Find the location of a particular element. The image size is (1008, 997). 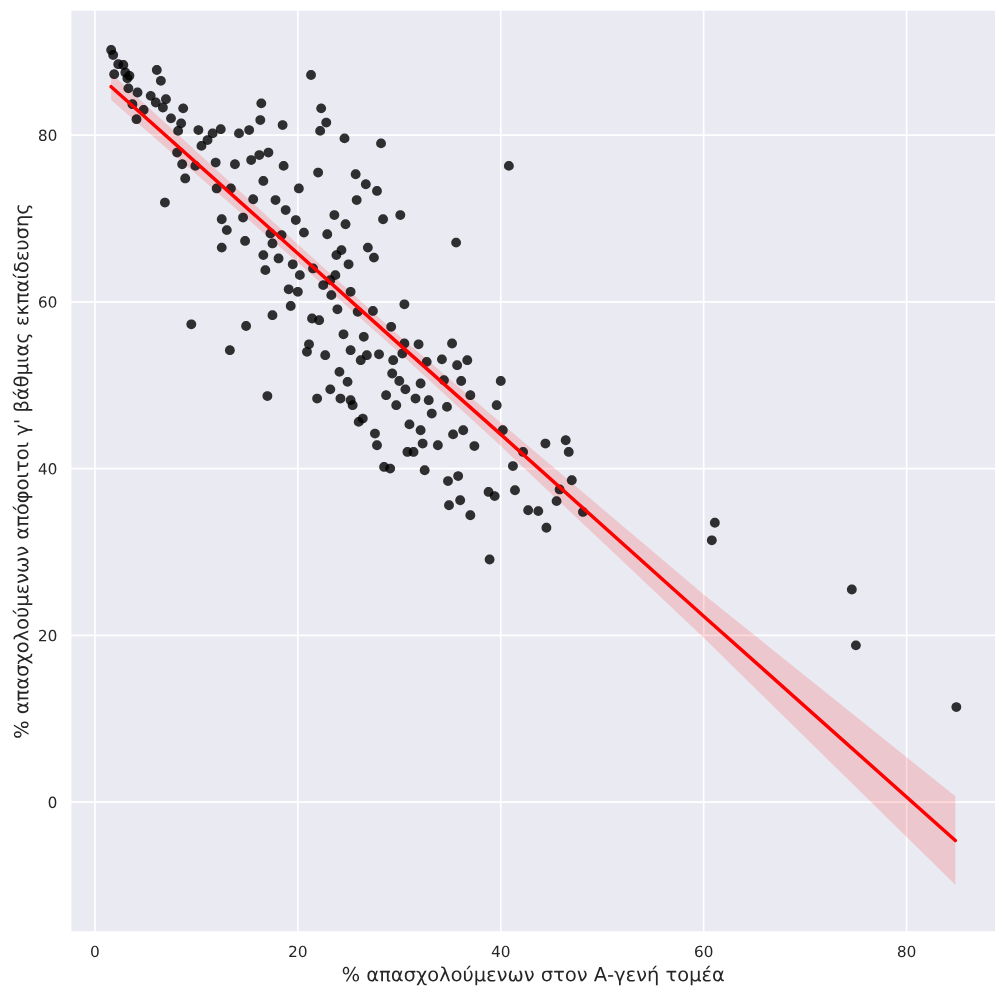

y-tick-label: 60 is located at coordinates (47, 302).